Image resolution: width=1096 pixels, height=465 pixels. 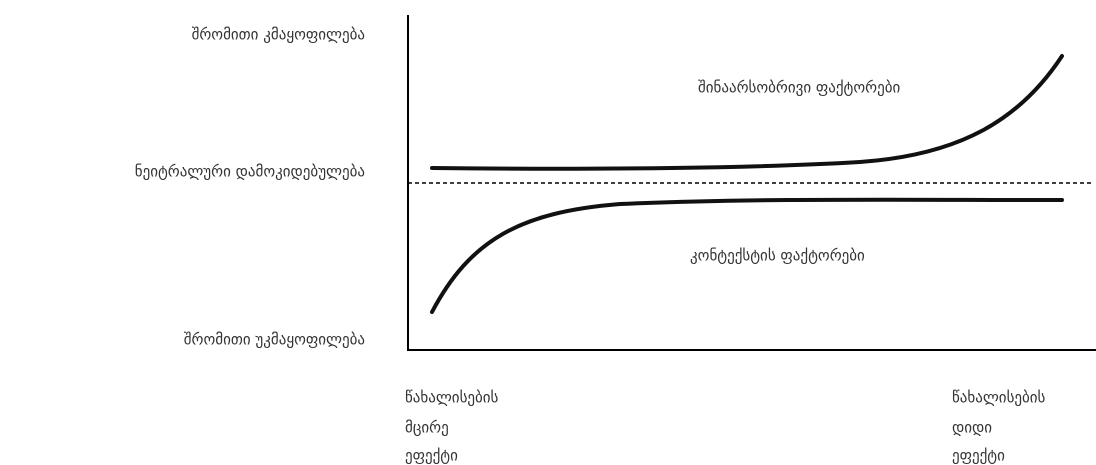 I want to click on curve-label: კონტექსტის ფაქტორები, so click(x=777, y=256).